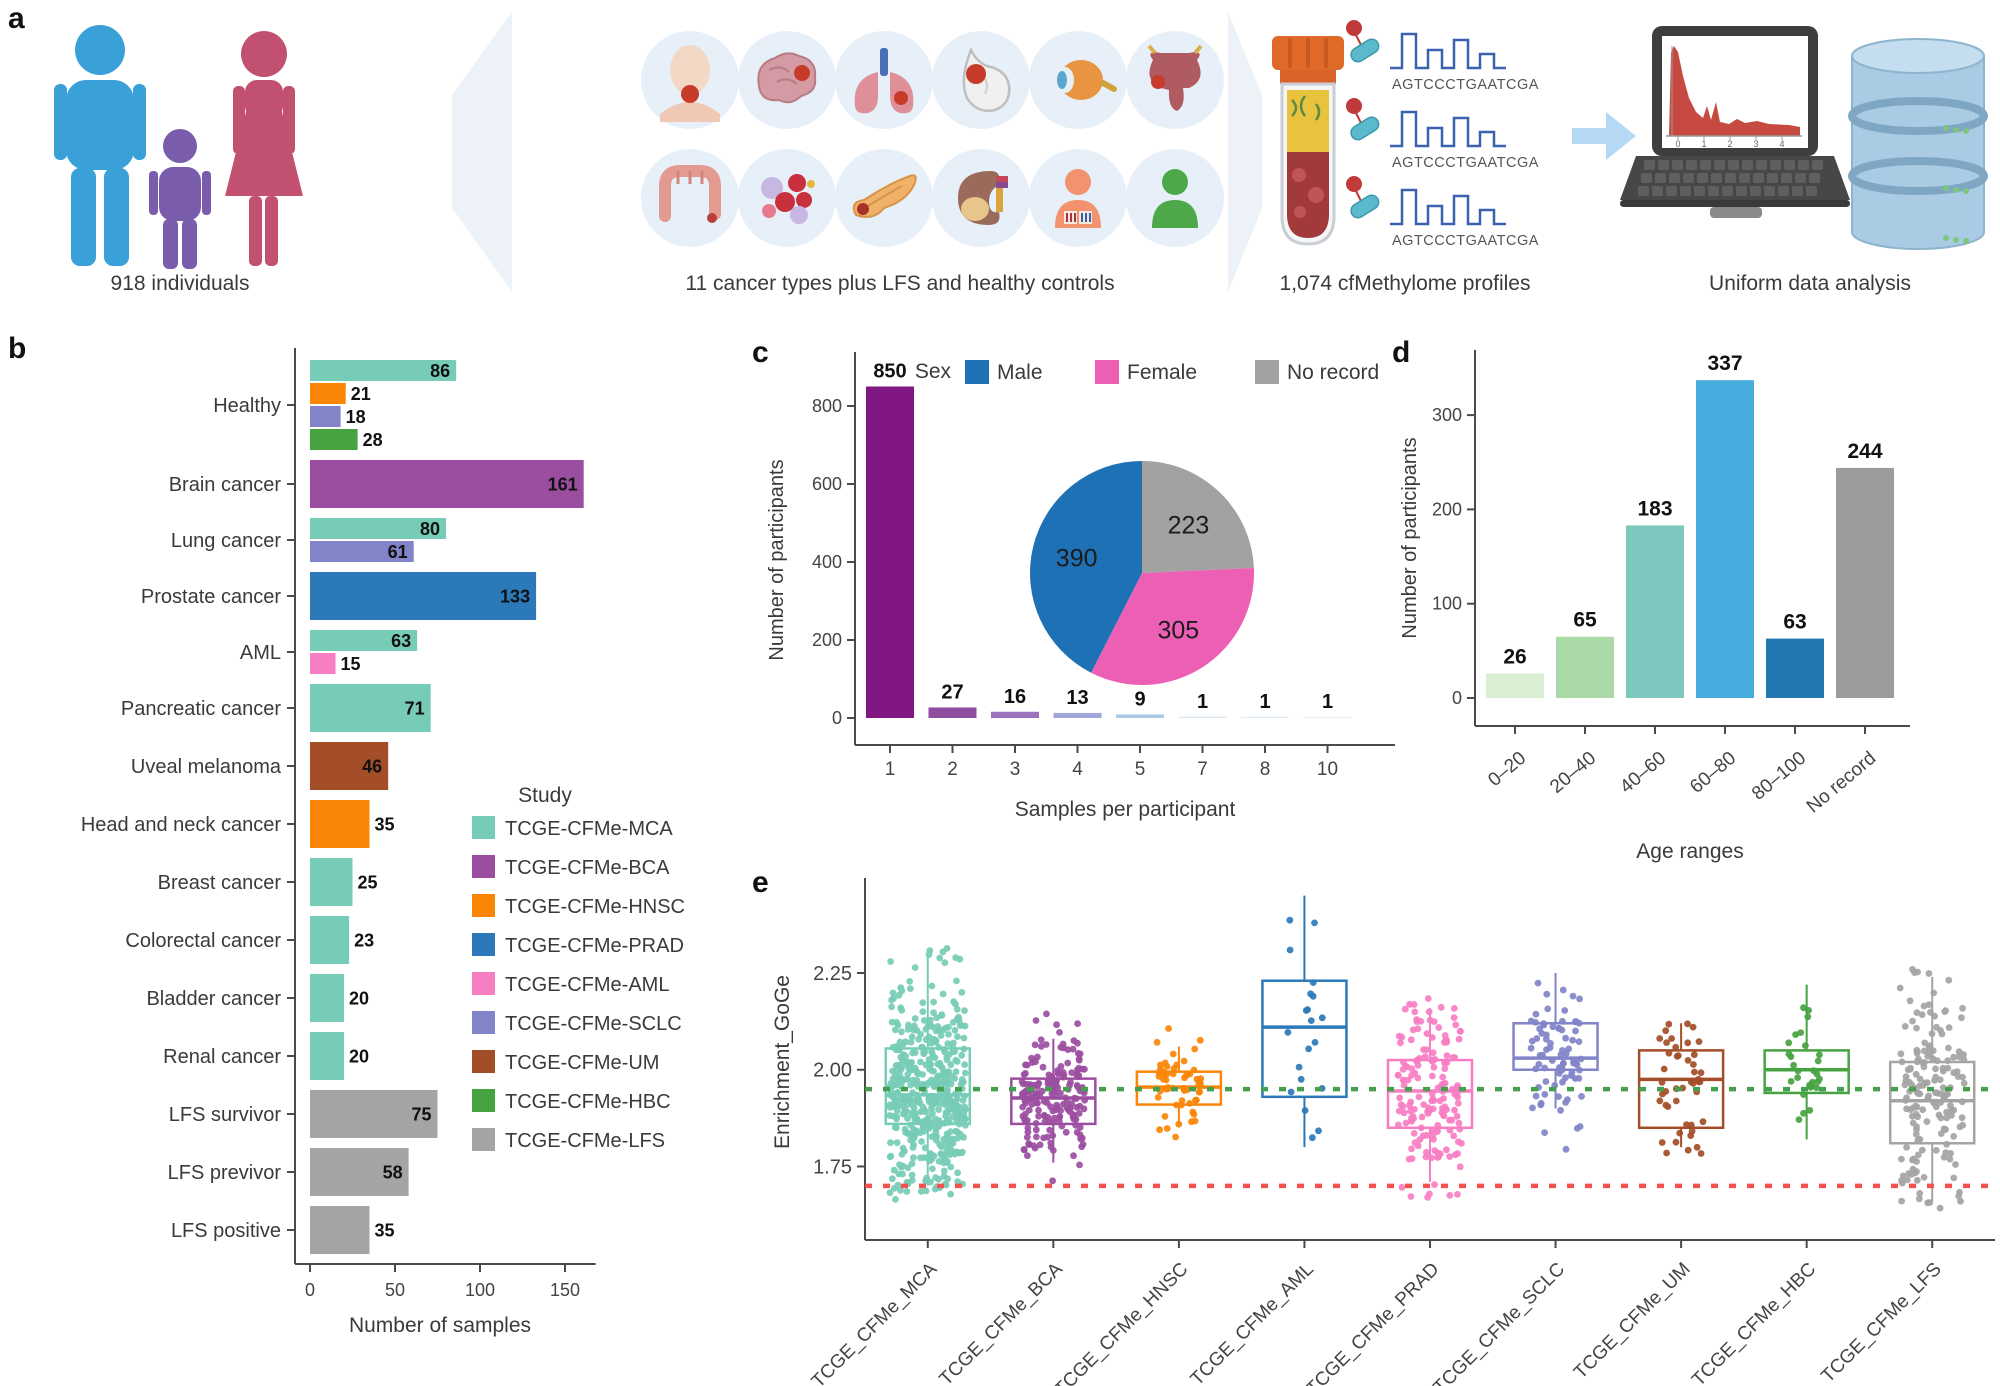 This screenshot has width=2000, height=1386. I want to click on ellipse-shape, so click(1062, 80).